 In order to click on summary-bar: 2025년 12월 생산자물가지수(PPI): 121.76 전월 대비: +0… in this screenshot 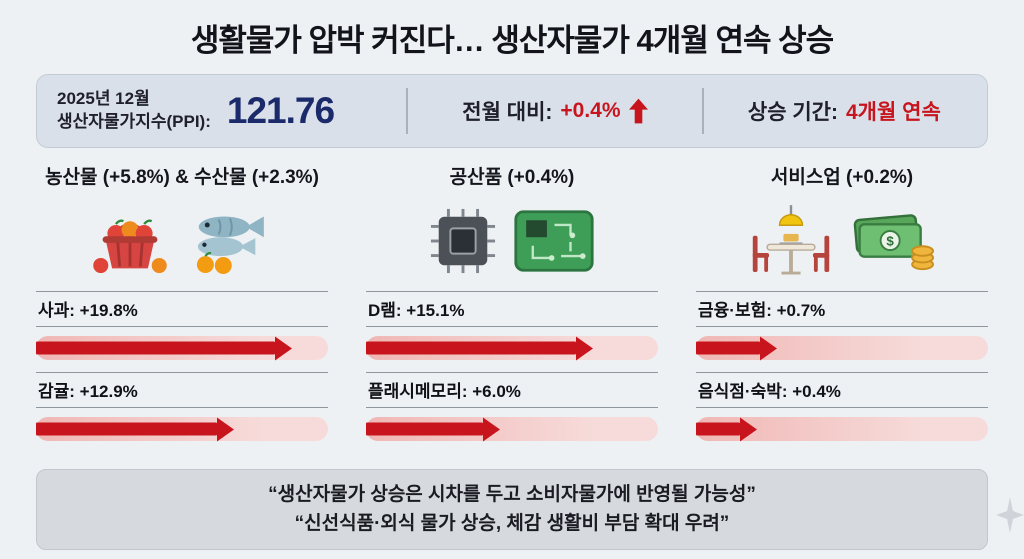, I will do `click(512, 111)`.